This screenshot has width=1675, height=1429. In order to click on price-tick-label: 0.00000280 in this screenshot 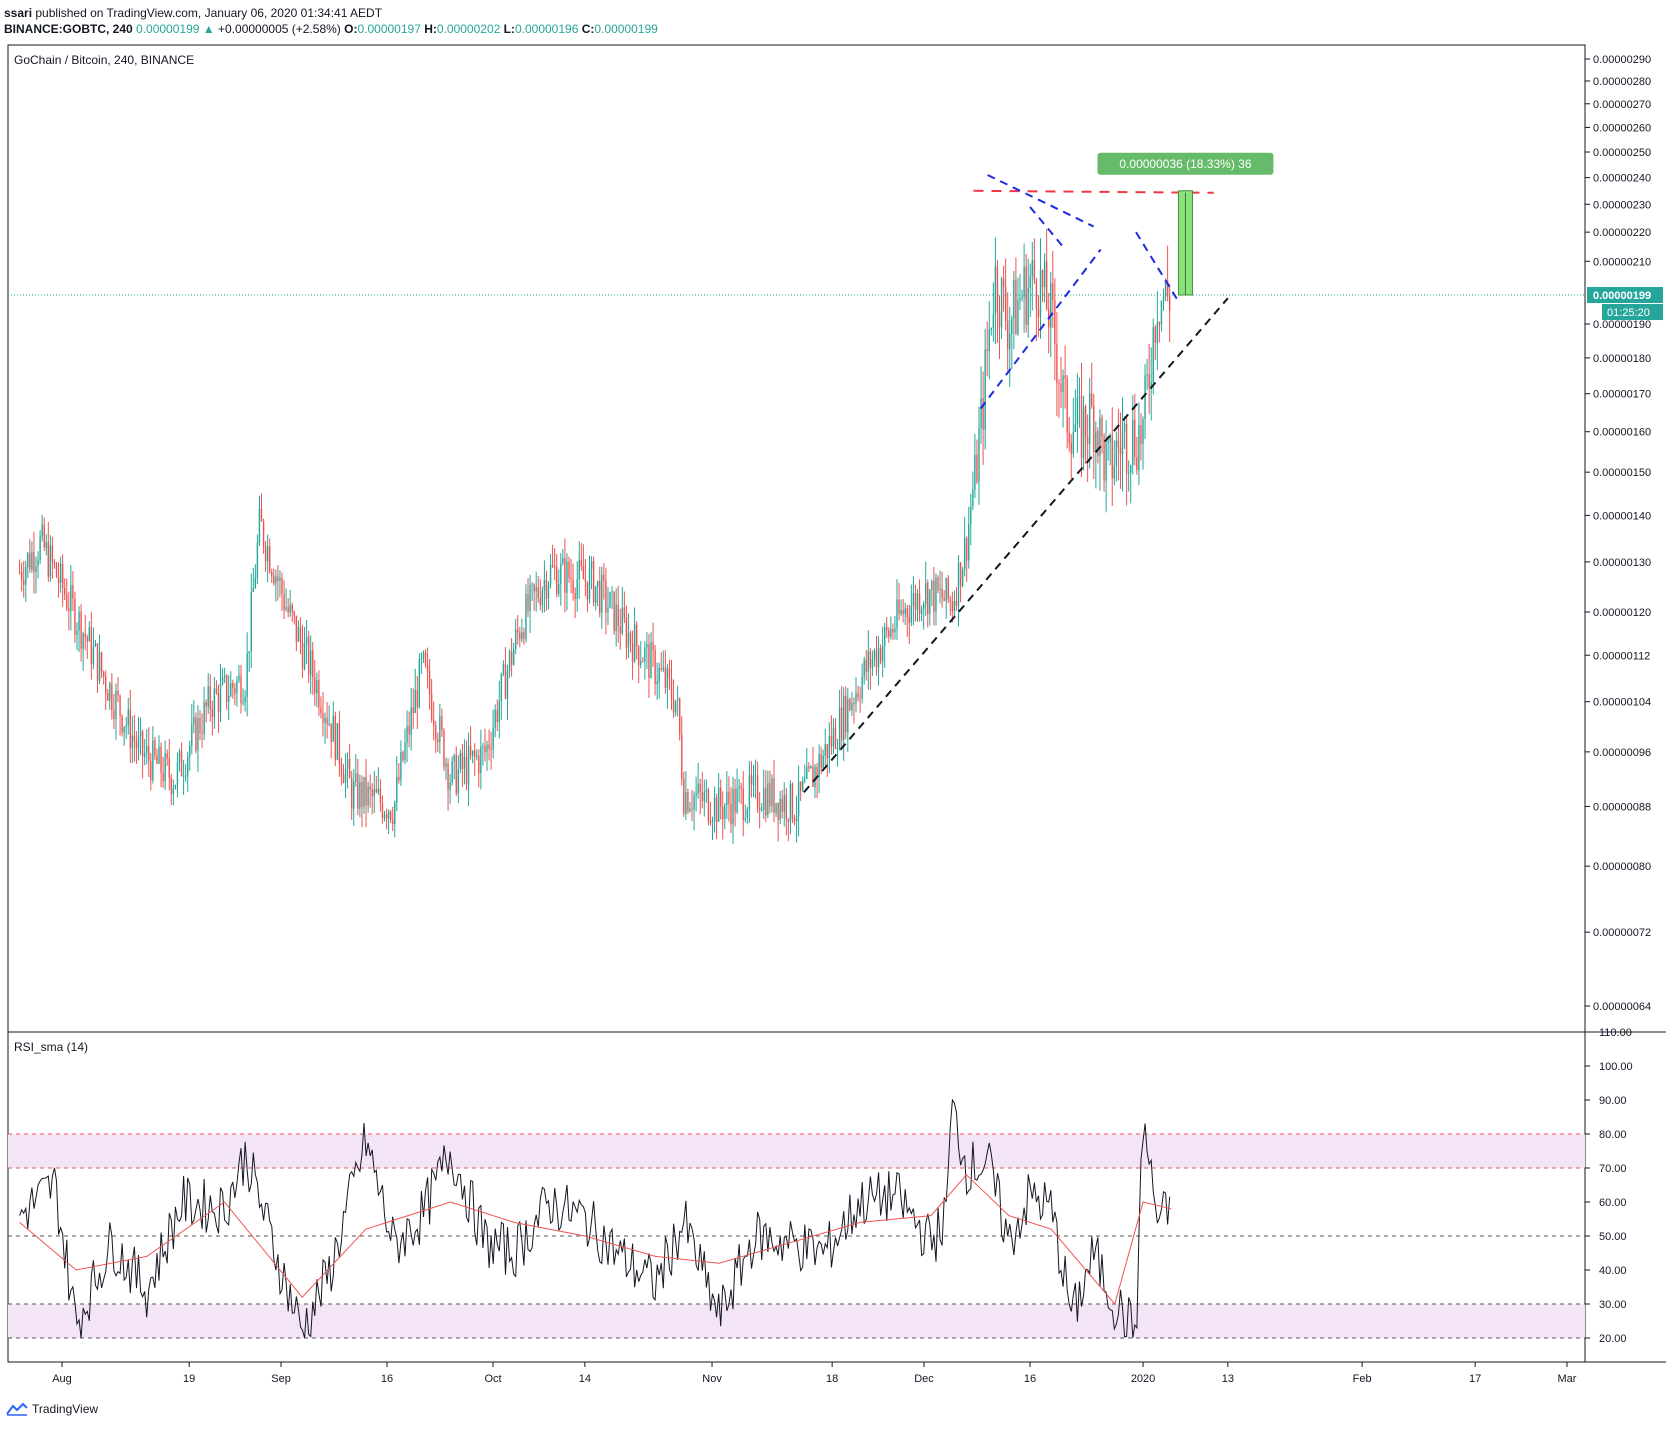, I will do `click(1622, 82)`.